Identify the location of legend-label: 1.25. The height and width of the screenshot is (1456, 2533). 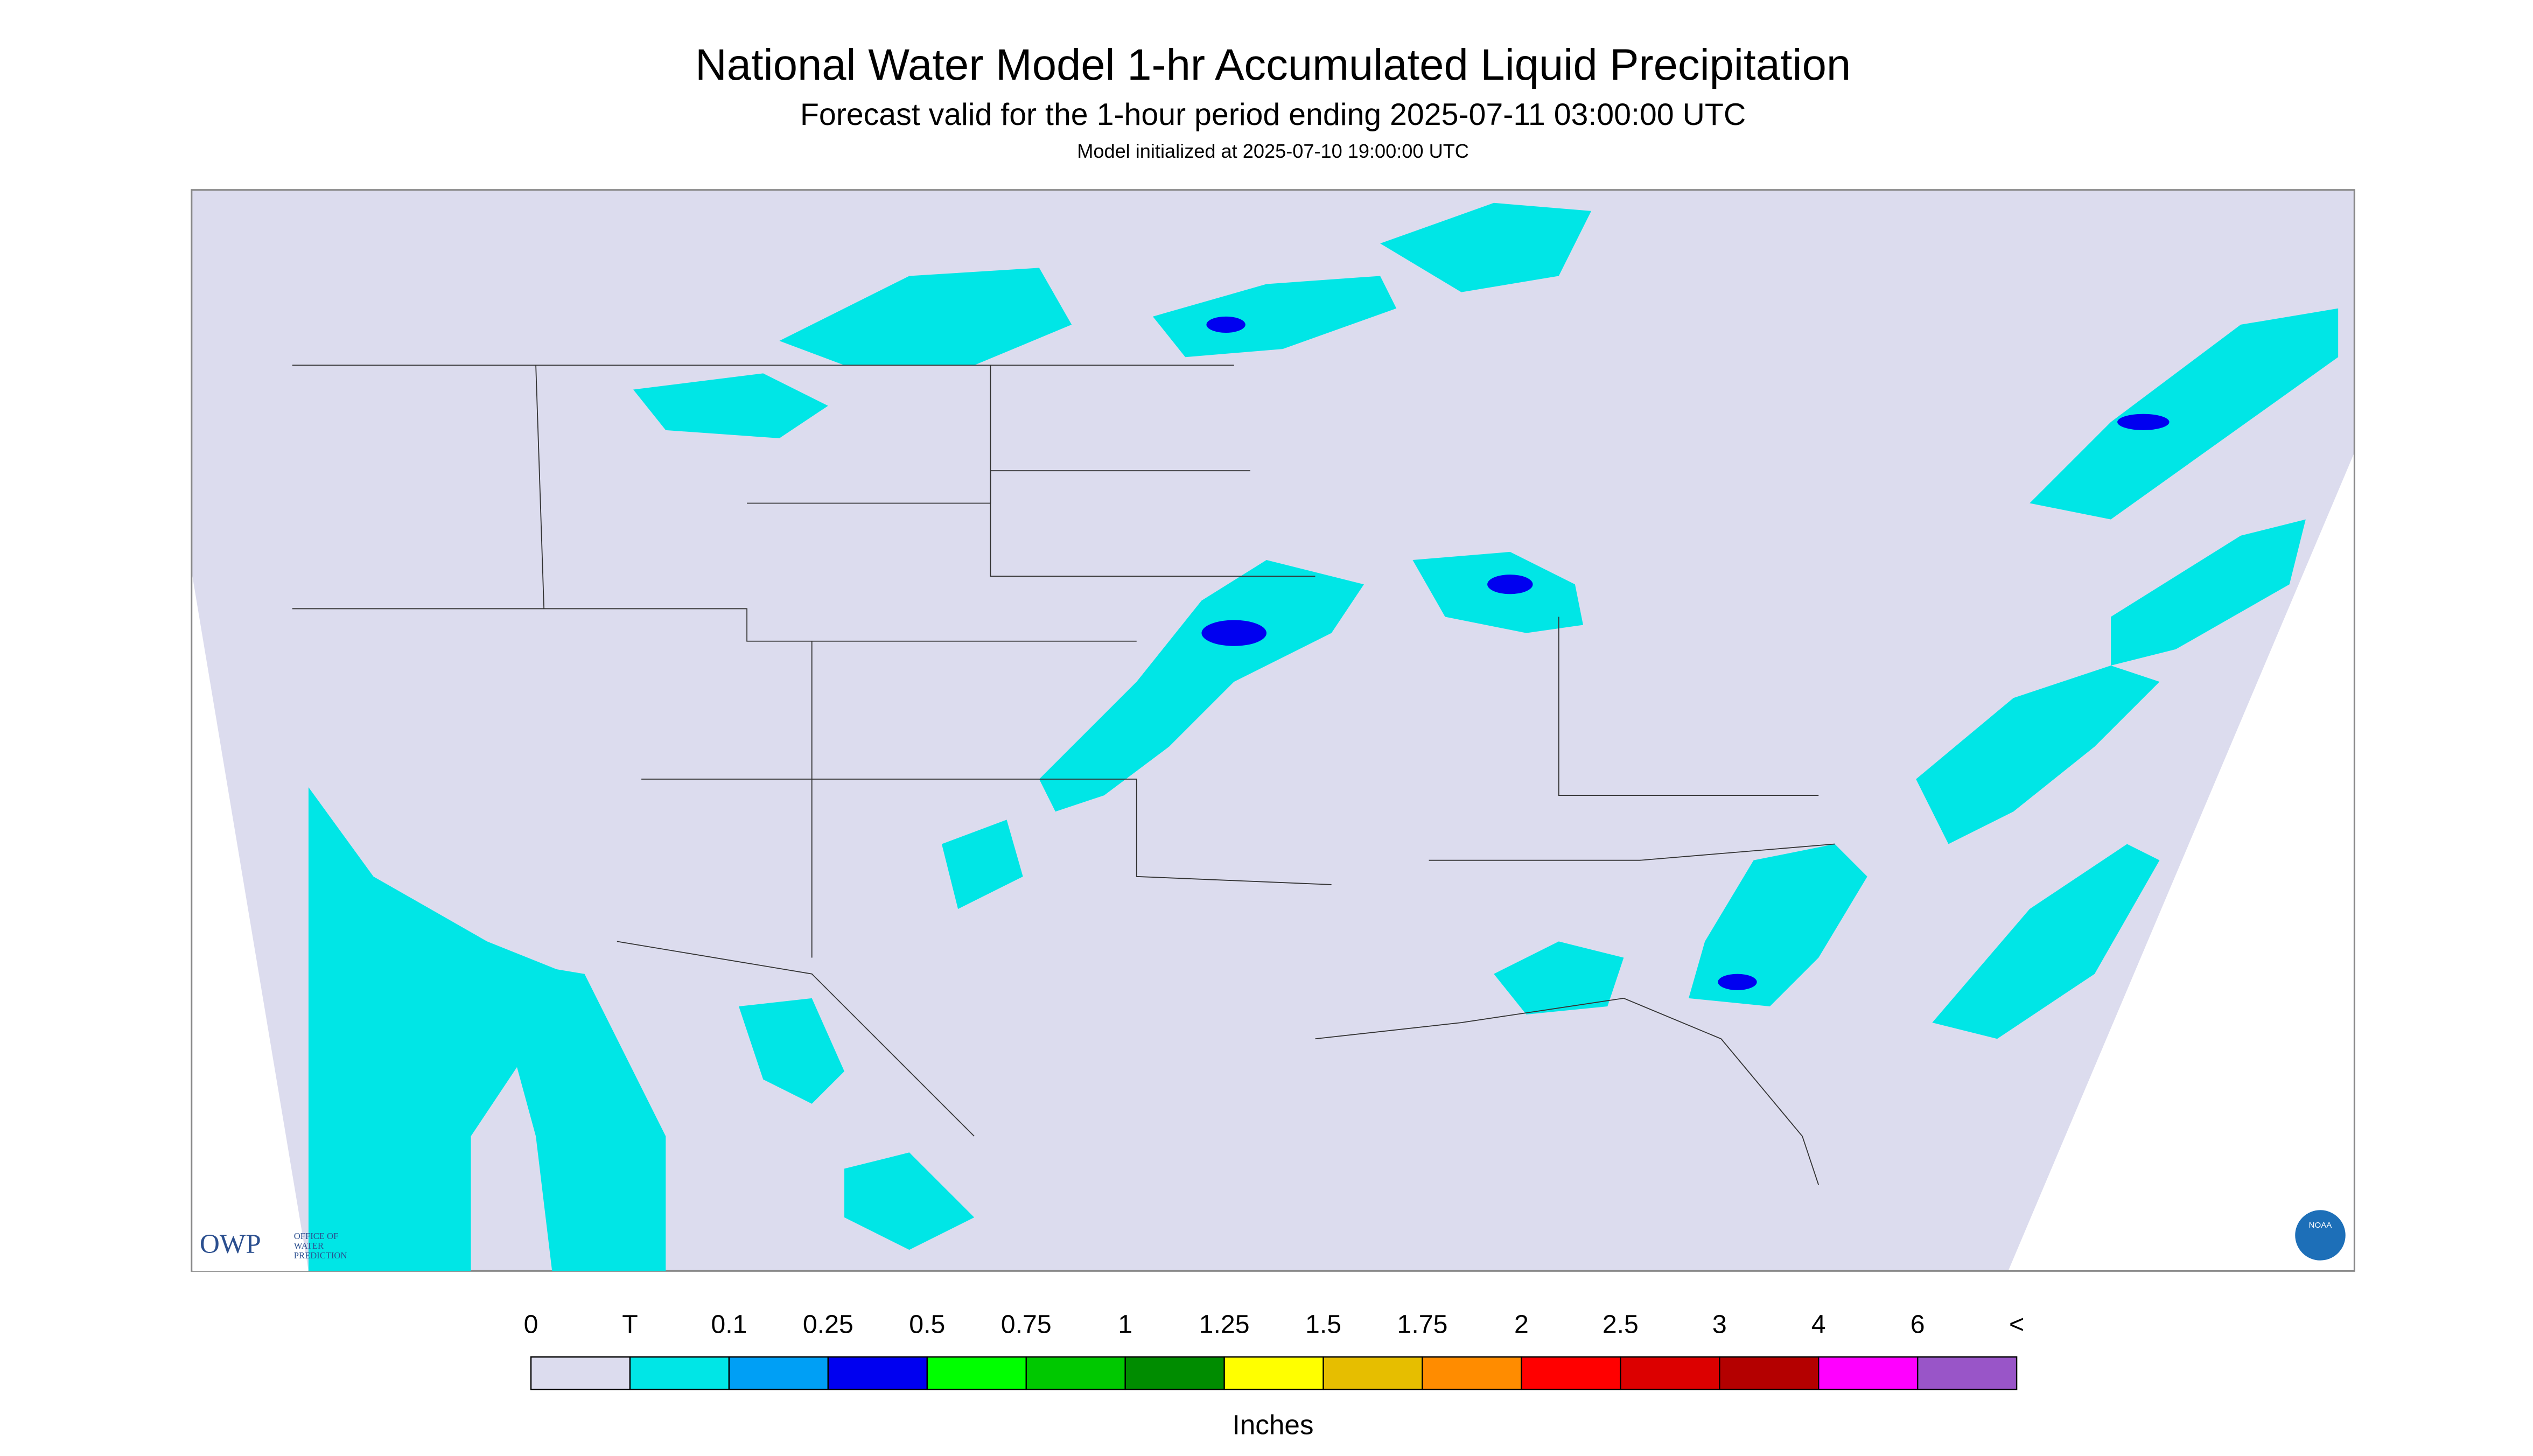
(1224, 1324).